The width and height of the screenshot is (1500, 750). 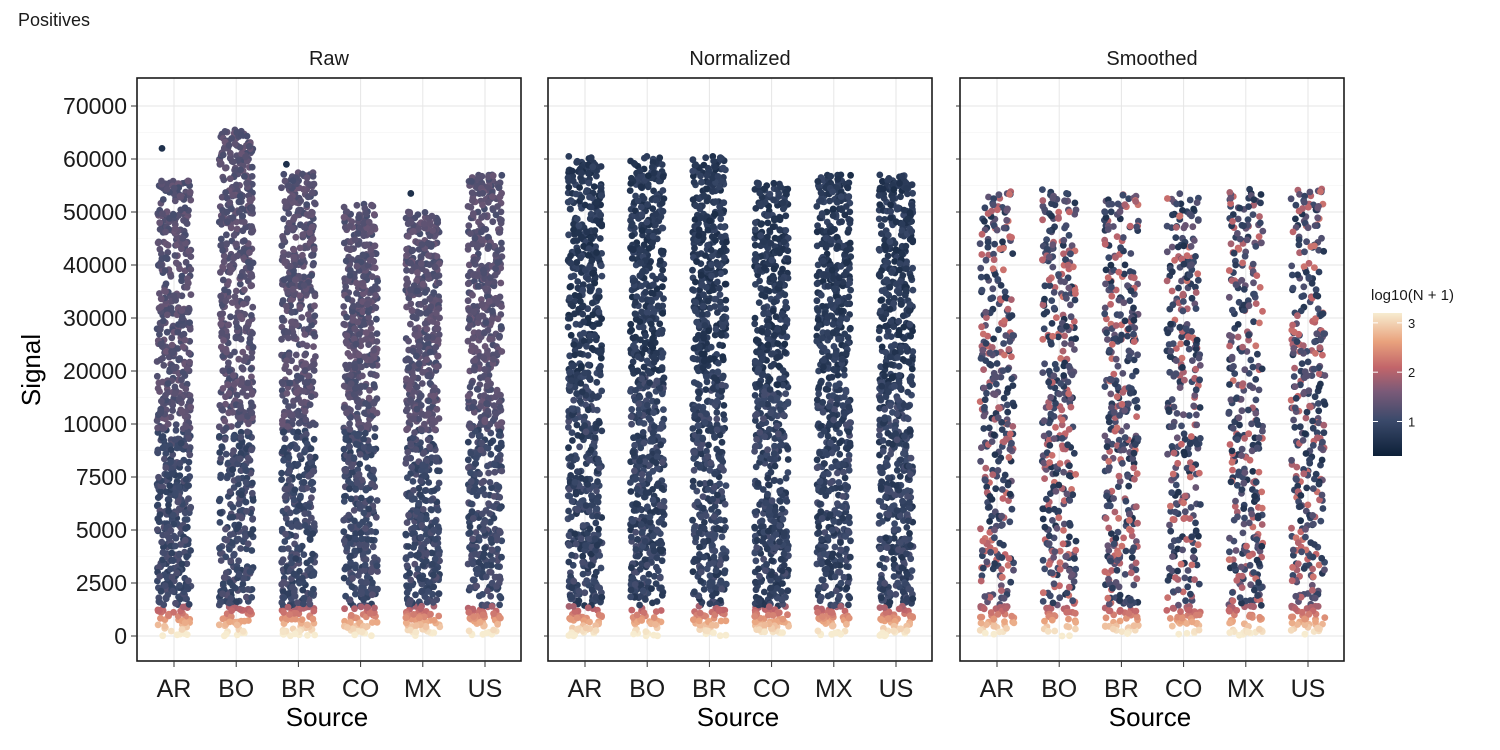 What do you see at coordinates (95, 318) in the screenshot?
I see `y-tick-label: 30000` at bounding box center [95, 318].